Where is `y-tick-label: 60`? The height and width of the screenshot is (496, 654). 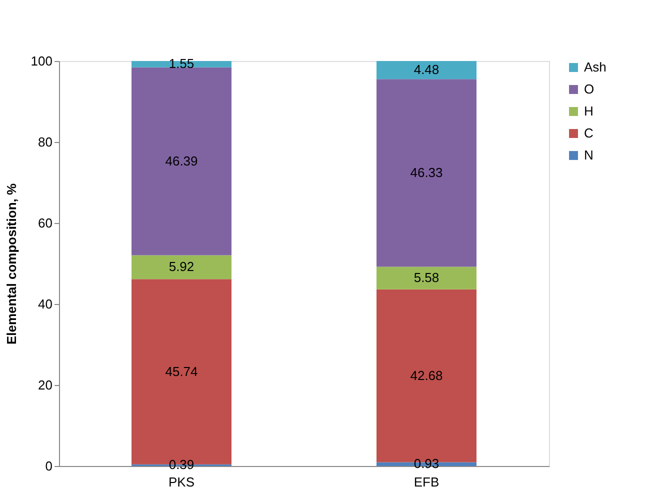 y-tick-label: 60 is located at coordinates (45, 223).